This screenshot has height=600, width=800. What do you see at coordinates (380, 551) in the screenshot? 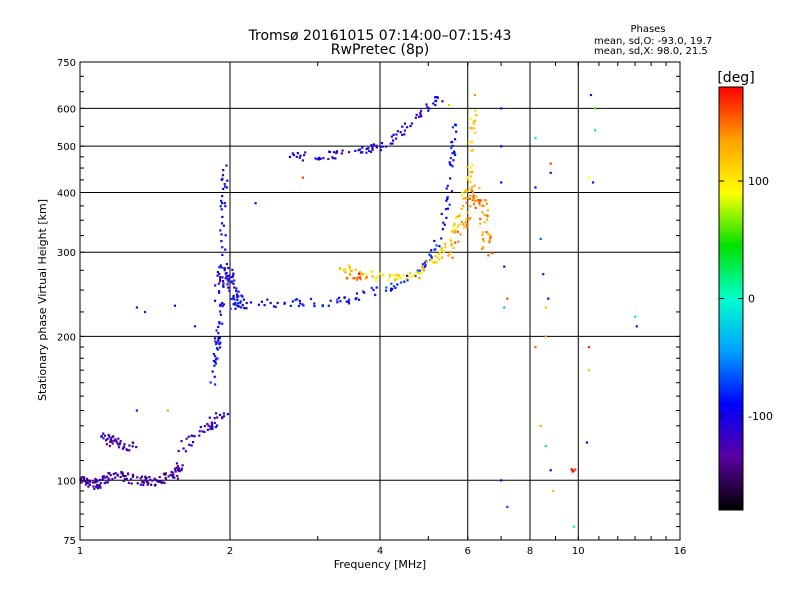
I see `x-tick-label: 4` at bounding box center [380, 551].